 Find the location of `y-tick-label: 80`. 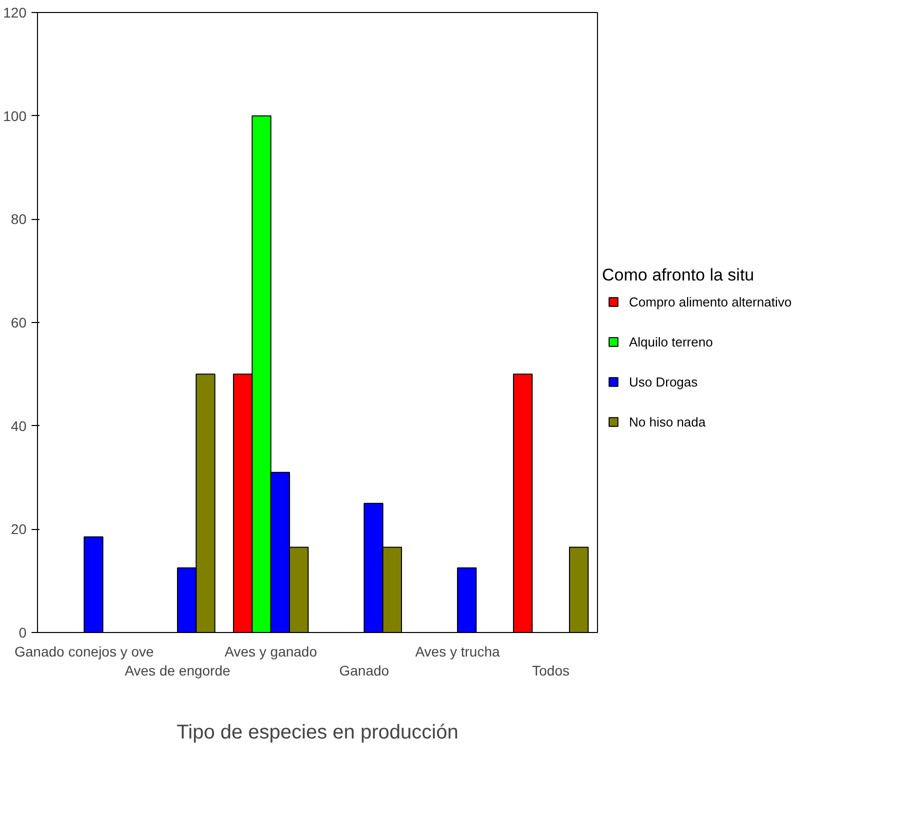

y-tick-label: 80 is located at coordinates (18, 219).